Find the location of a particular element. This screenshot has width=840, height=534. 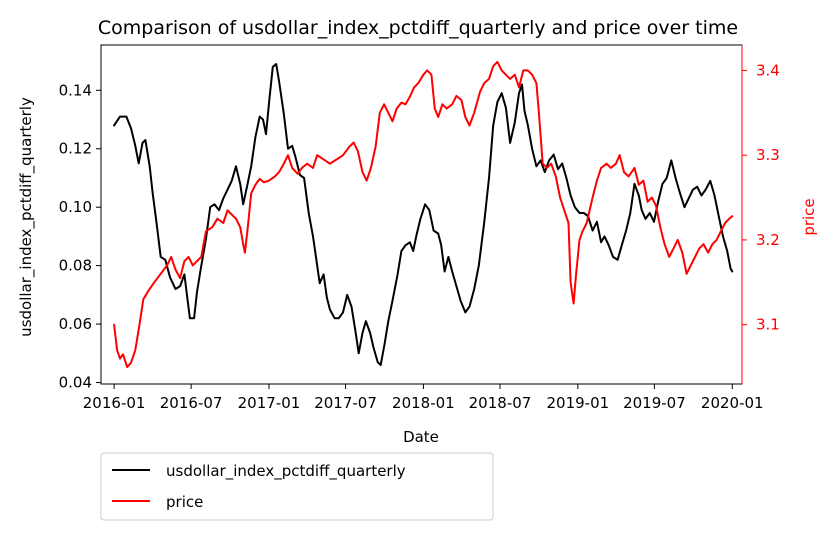

y-left-tick-label: 0.06 is located at coordinates (75, 324).